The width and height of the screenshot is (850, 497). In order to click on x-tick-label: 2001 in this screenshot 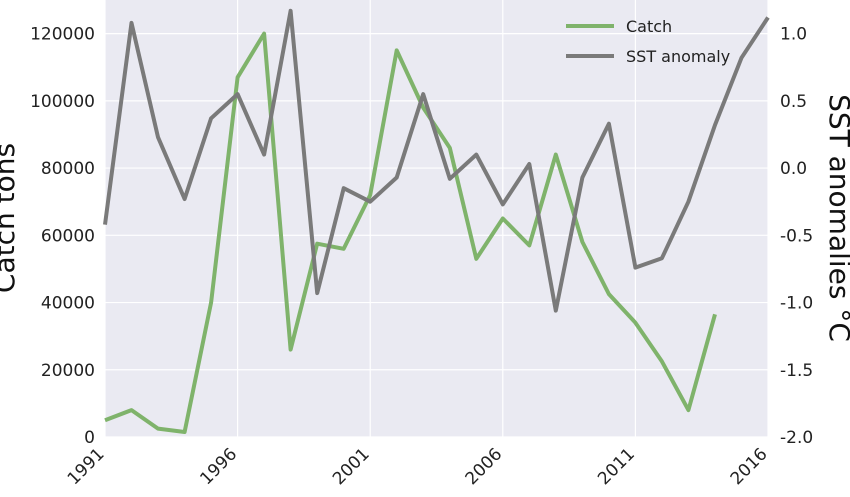, I will do `click(351, 466)`.